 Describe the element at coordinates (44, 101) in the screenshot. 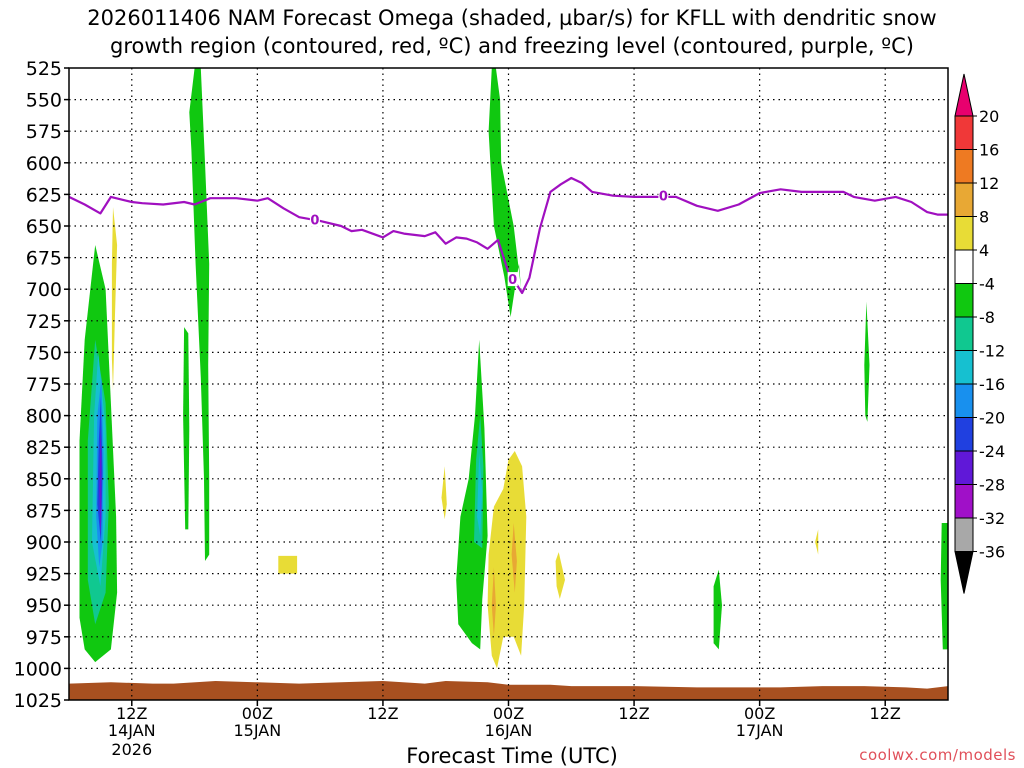

I see `y-tick-label-550: 550` at that location.